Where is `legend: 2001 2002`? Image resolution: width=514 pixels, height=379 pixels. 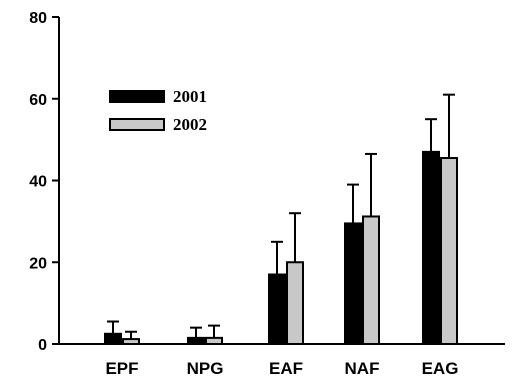
legend: 2001 2002 is located at coordinates (158, 110).